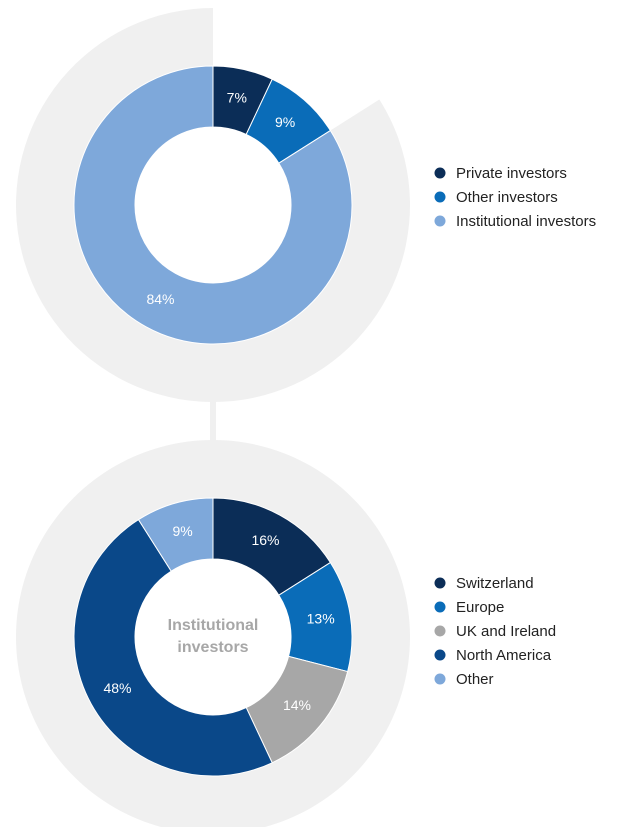  I want to click on slice-label: 14%, so click(297, 705).